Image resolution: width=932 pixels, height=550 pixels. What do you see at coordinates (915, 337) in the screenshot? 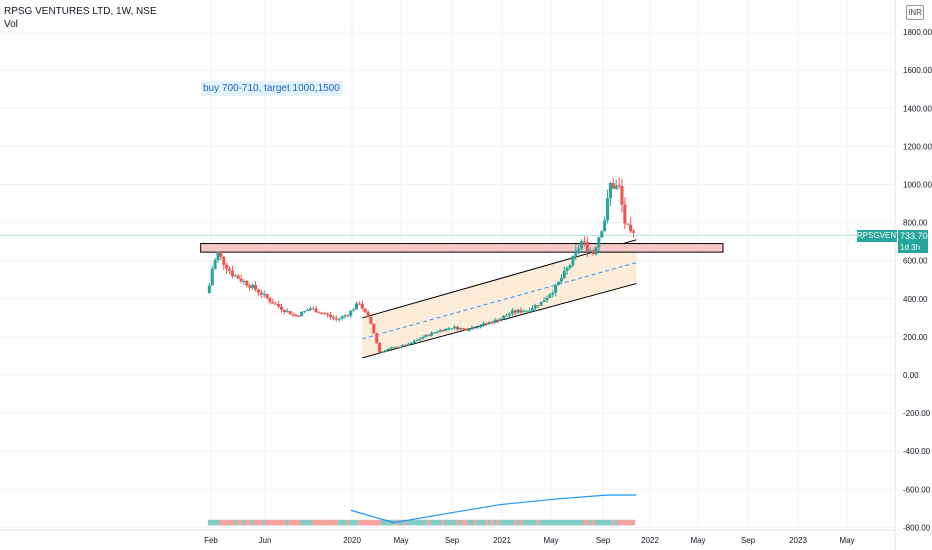
I see `y-tick-label: 200.00` at bounding box center [915, 337].